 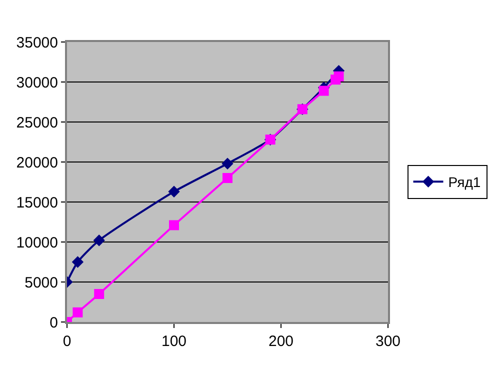 What do you see at coordinates (54, 323) in the screenshot?
I see `y-tick-label: 0` at bounding box center [54, 323].